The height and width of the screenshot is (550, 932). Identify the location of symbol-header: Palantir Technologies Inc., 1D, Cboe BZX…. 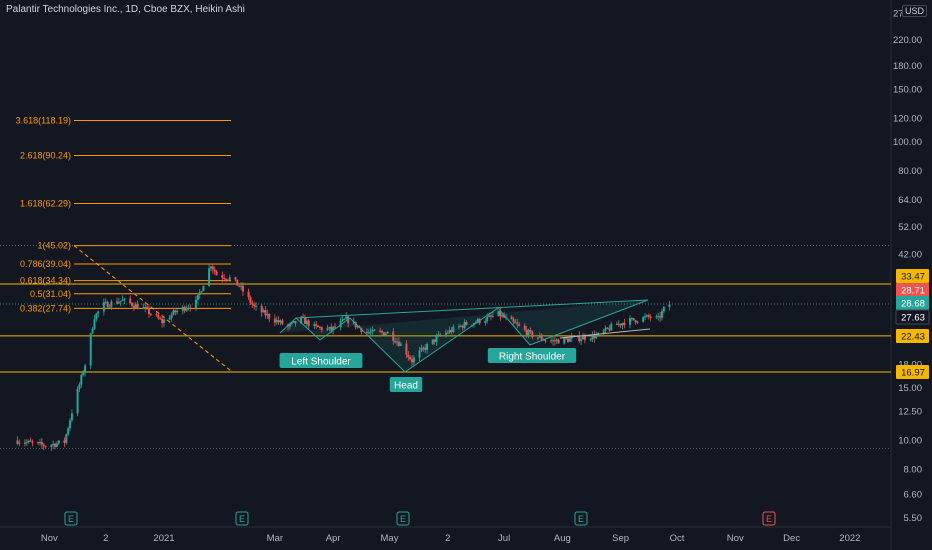
(125, 9).